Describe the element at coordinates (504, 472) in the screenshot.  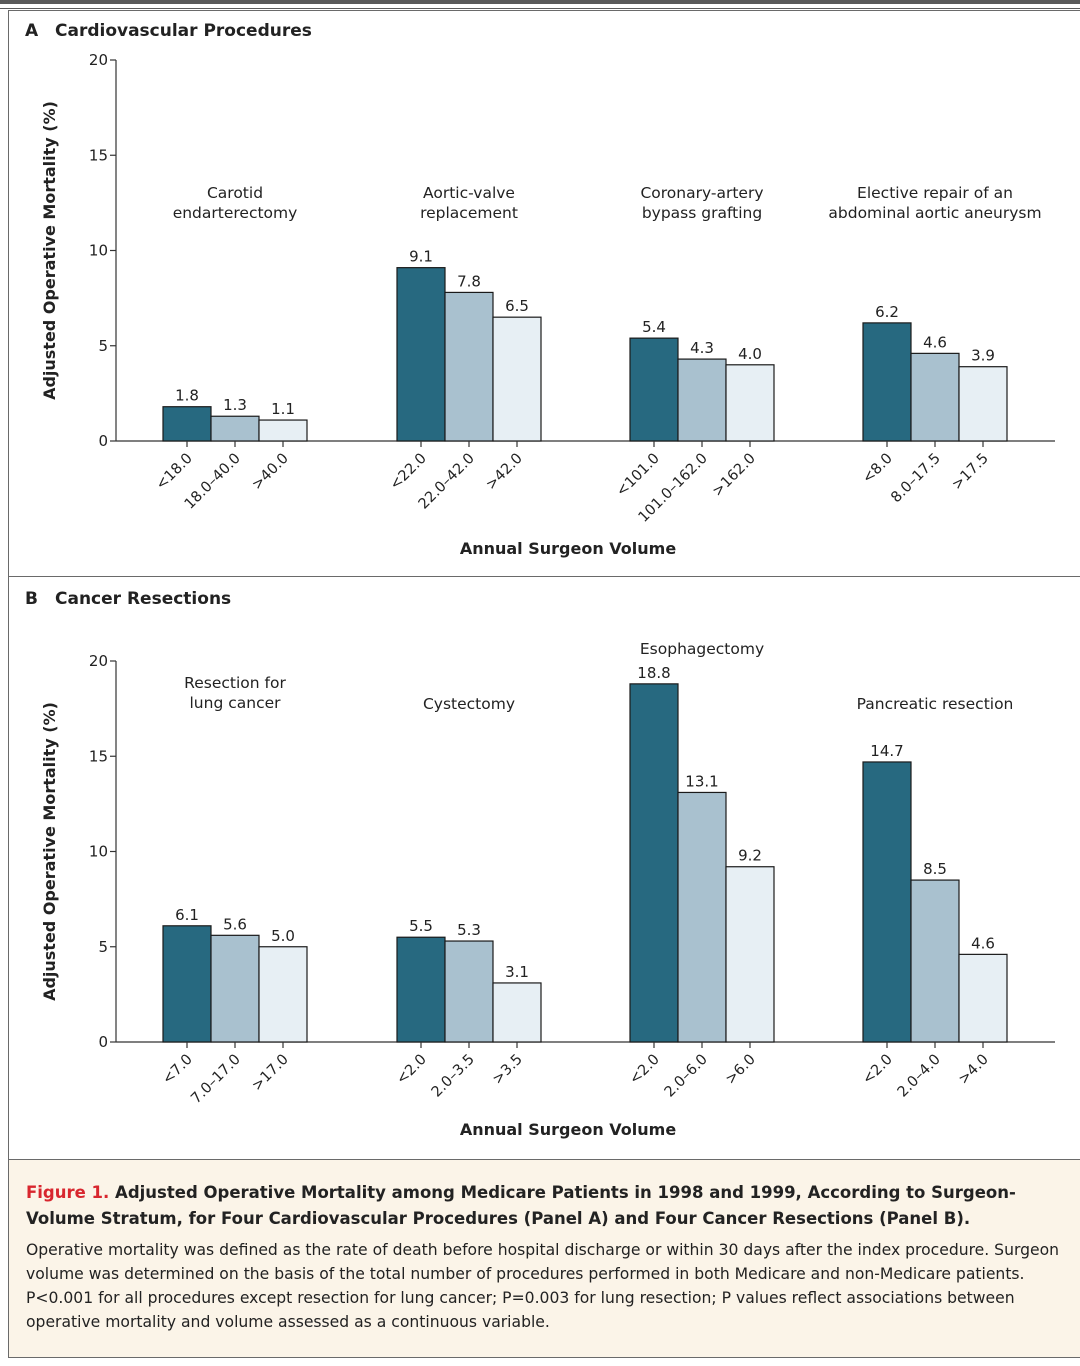
I see `x-tick-label: >42.0` at that location.